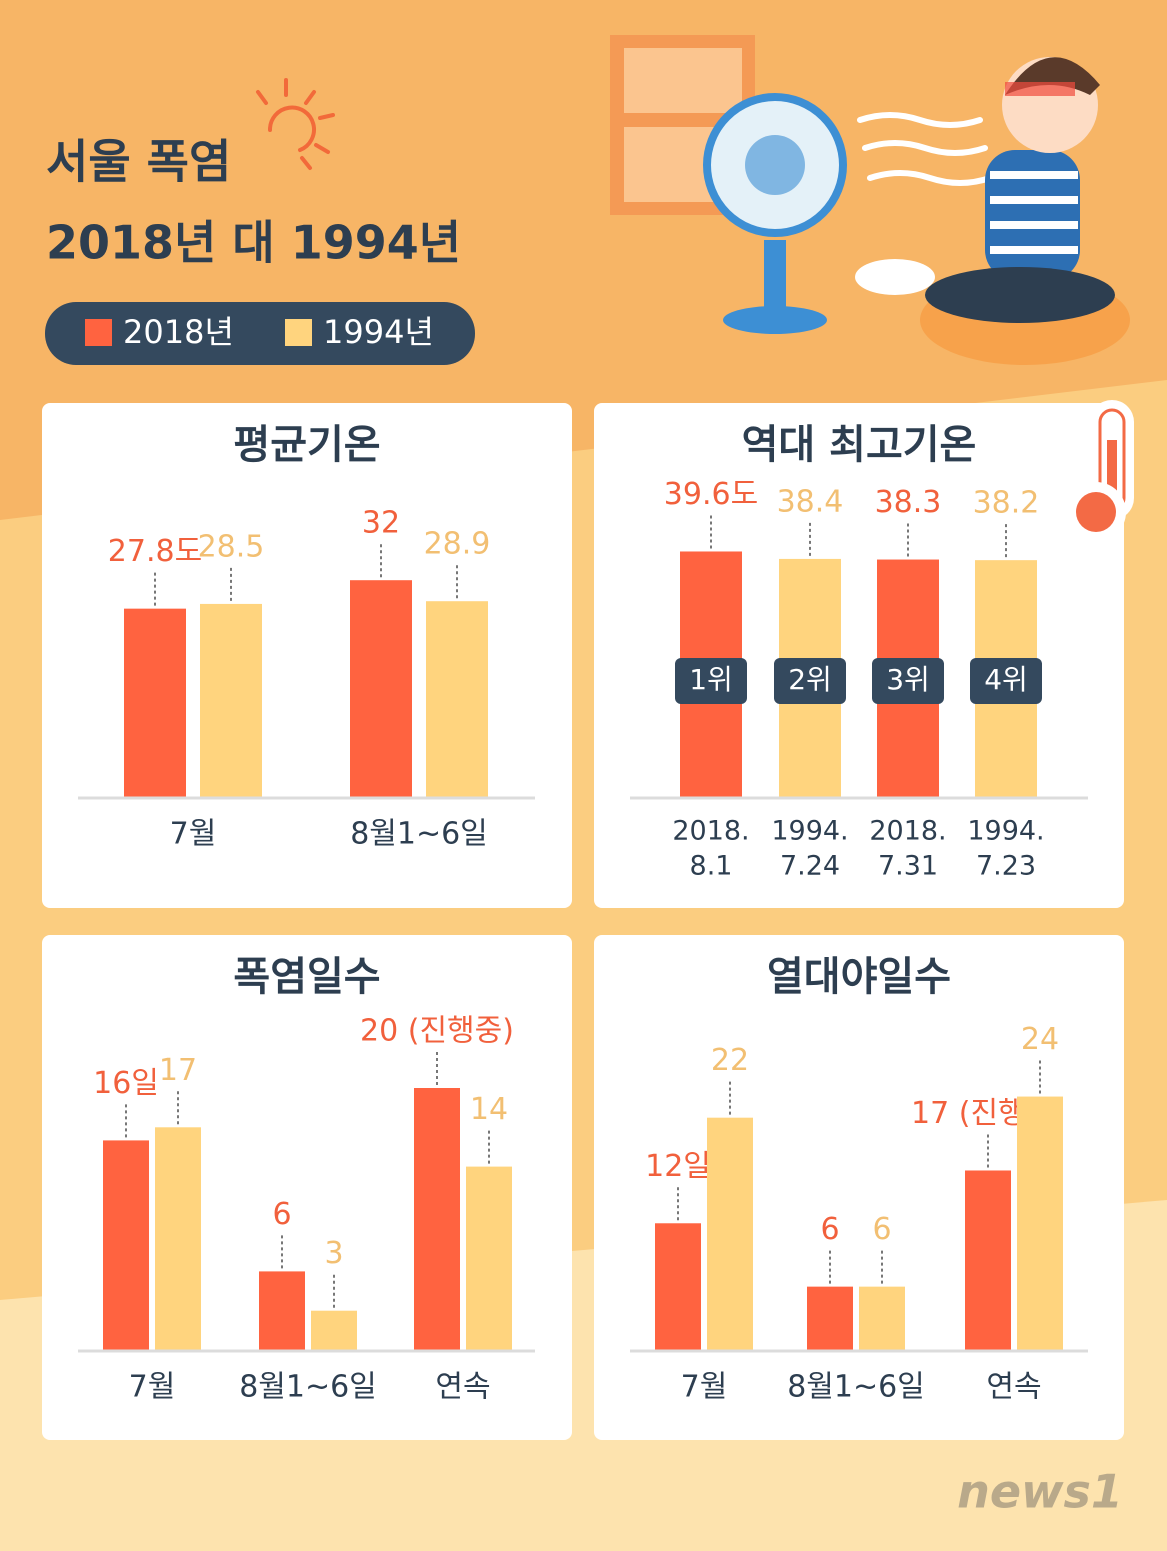 The image size is (1167, 1551). Describe the element at coordinates (253, 243) in the screenshot. I see `subtitle: 2018년 대 1994년` at that location.